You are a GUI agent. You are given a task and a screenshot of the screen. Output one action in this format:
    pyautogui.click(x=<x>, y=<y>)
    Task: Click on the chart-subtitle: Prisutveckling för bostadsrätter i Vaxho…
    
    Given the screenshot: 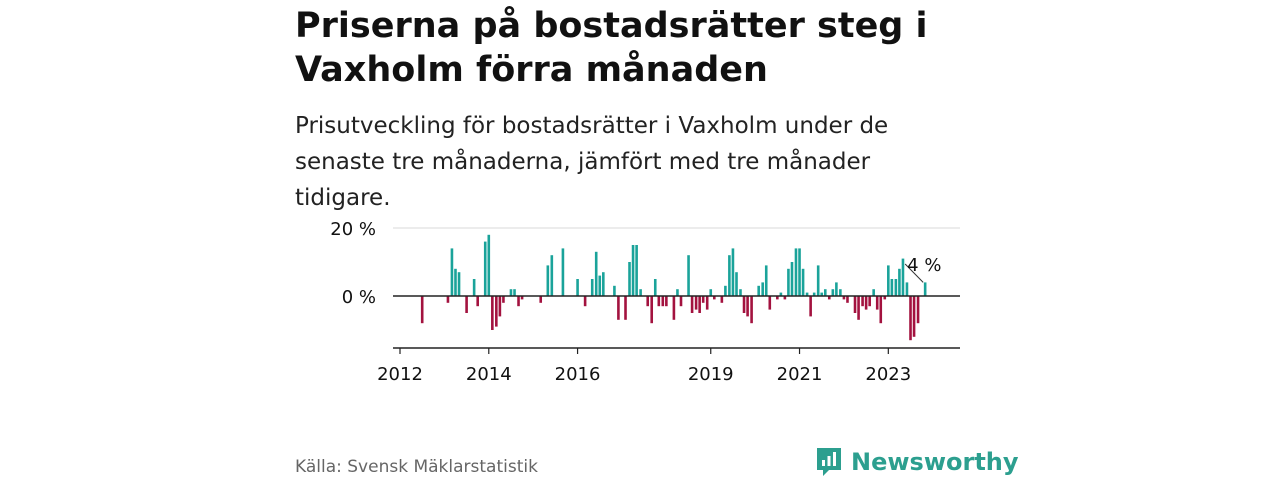 What is the action you would take?
    pyautogui.click(x=592, y=162)
    